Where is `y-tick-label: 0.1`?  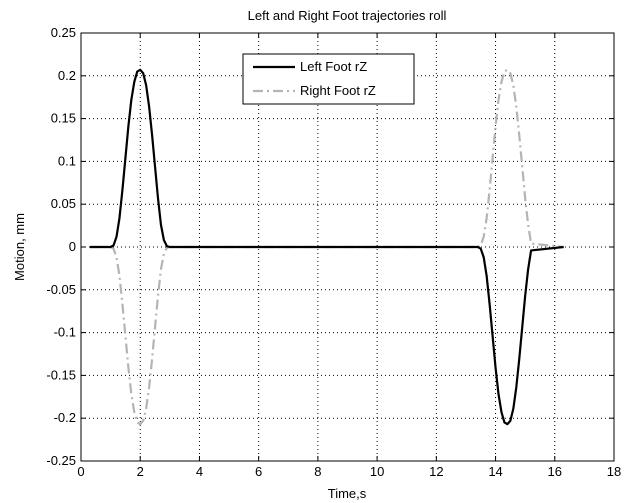 y-tick-label: 0.1 is located at coordinates (67, 160).